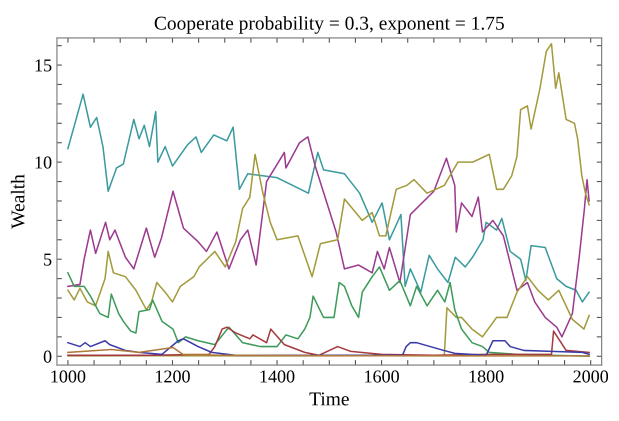 This screenshot has height=421, width=619. What do you see at coordinates (382, 376) in the screenshot?
I see `x-tick-label: 1600` at bounding box center [382, 376].